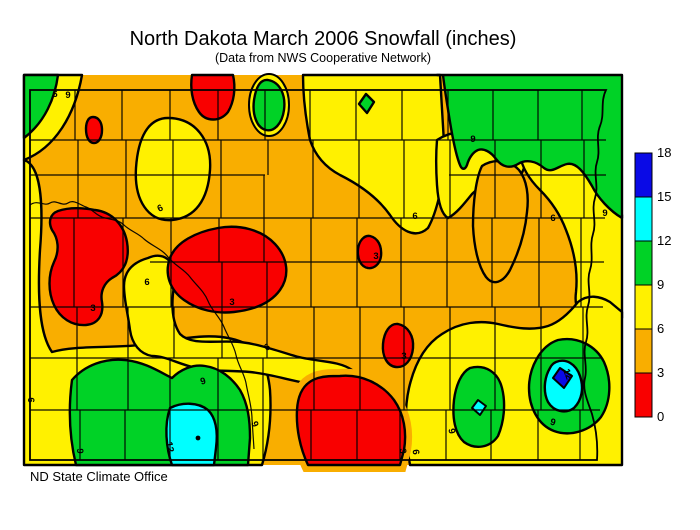  I want to click on colorbar-tick-label: 12, so click(664, 240).